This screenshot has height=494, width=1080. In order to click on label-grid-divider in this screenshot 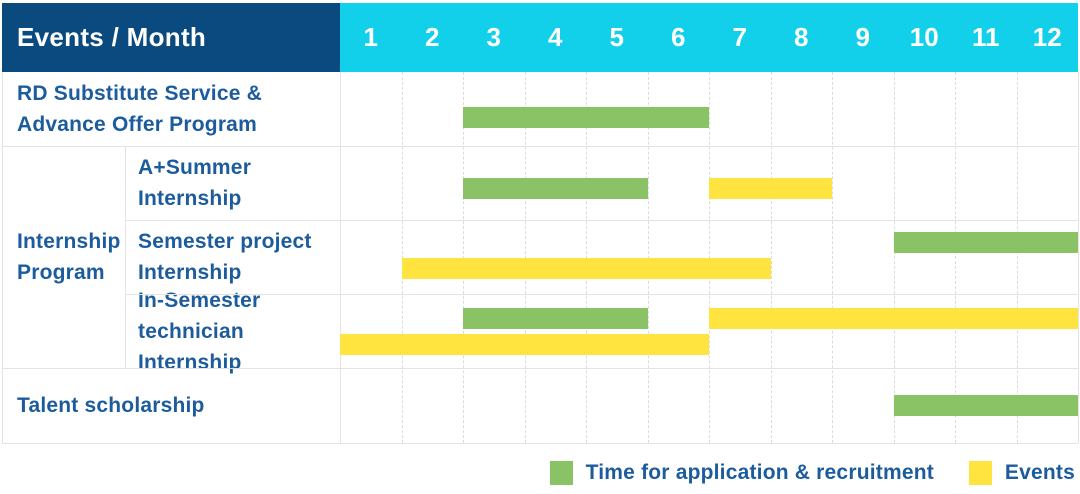, I will do `click(340, 257)`.